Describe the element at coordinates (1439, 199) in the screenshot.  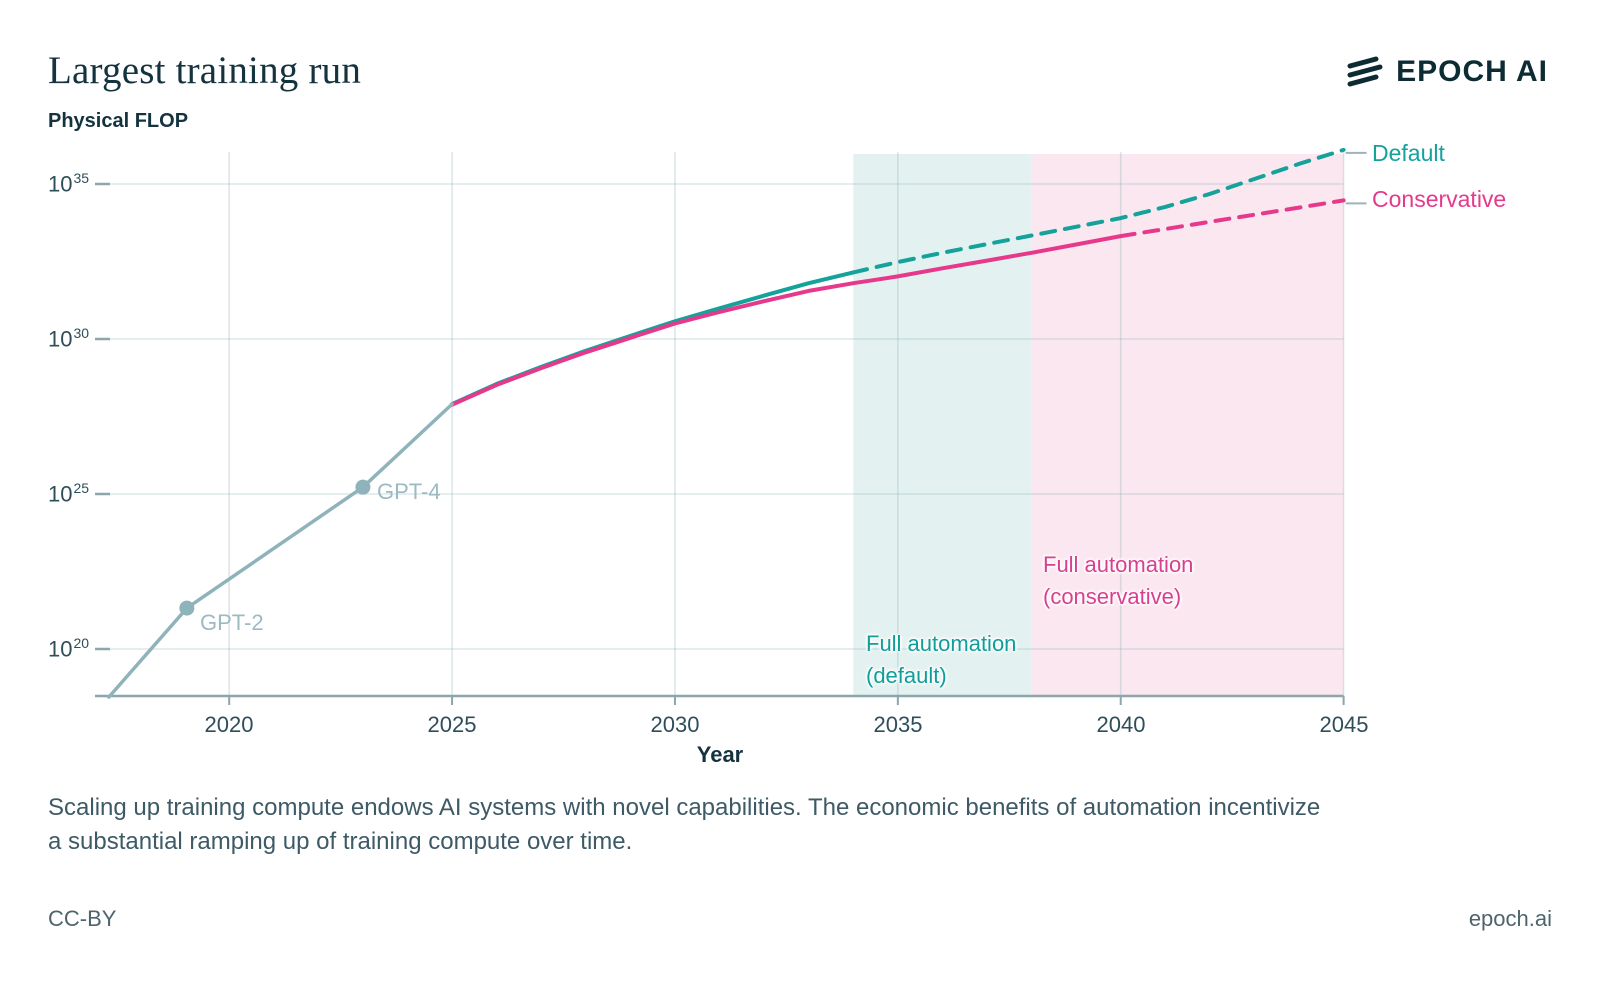
I see `legend-label-conservative: Conservative` at that location.